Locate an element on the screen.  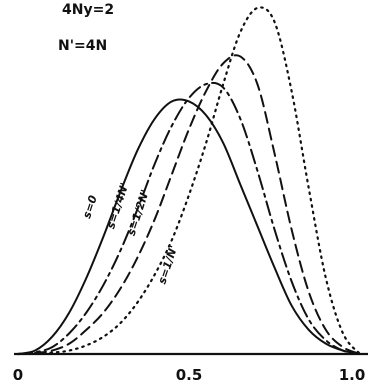
series-label-4: s=1/N' is located at coordinates (168, 265).